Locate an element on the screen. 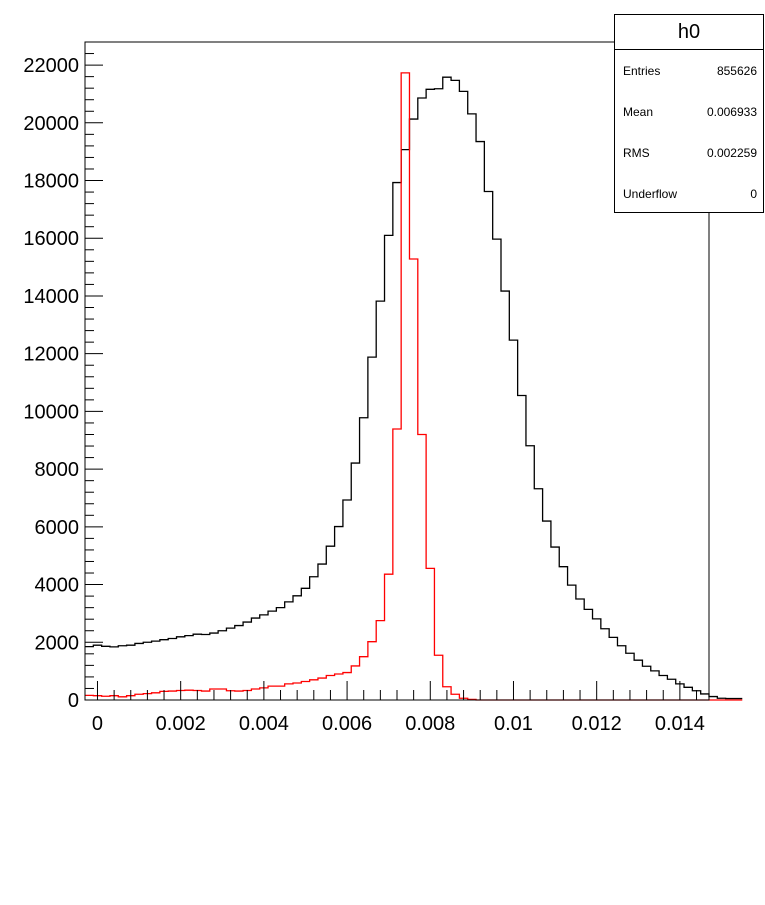 The image size is (765, 905). stats-row-underflow: Underflow 0 is located at coordinates (689, 193).